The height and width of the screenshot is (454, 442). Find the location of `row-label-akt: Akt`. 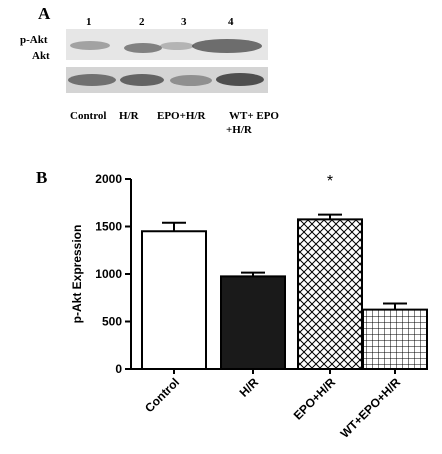

row-label-akt: Akt is located at coordinates (41, 56).